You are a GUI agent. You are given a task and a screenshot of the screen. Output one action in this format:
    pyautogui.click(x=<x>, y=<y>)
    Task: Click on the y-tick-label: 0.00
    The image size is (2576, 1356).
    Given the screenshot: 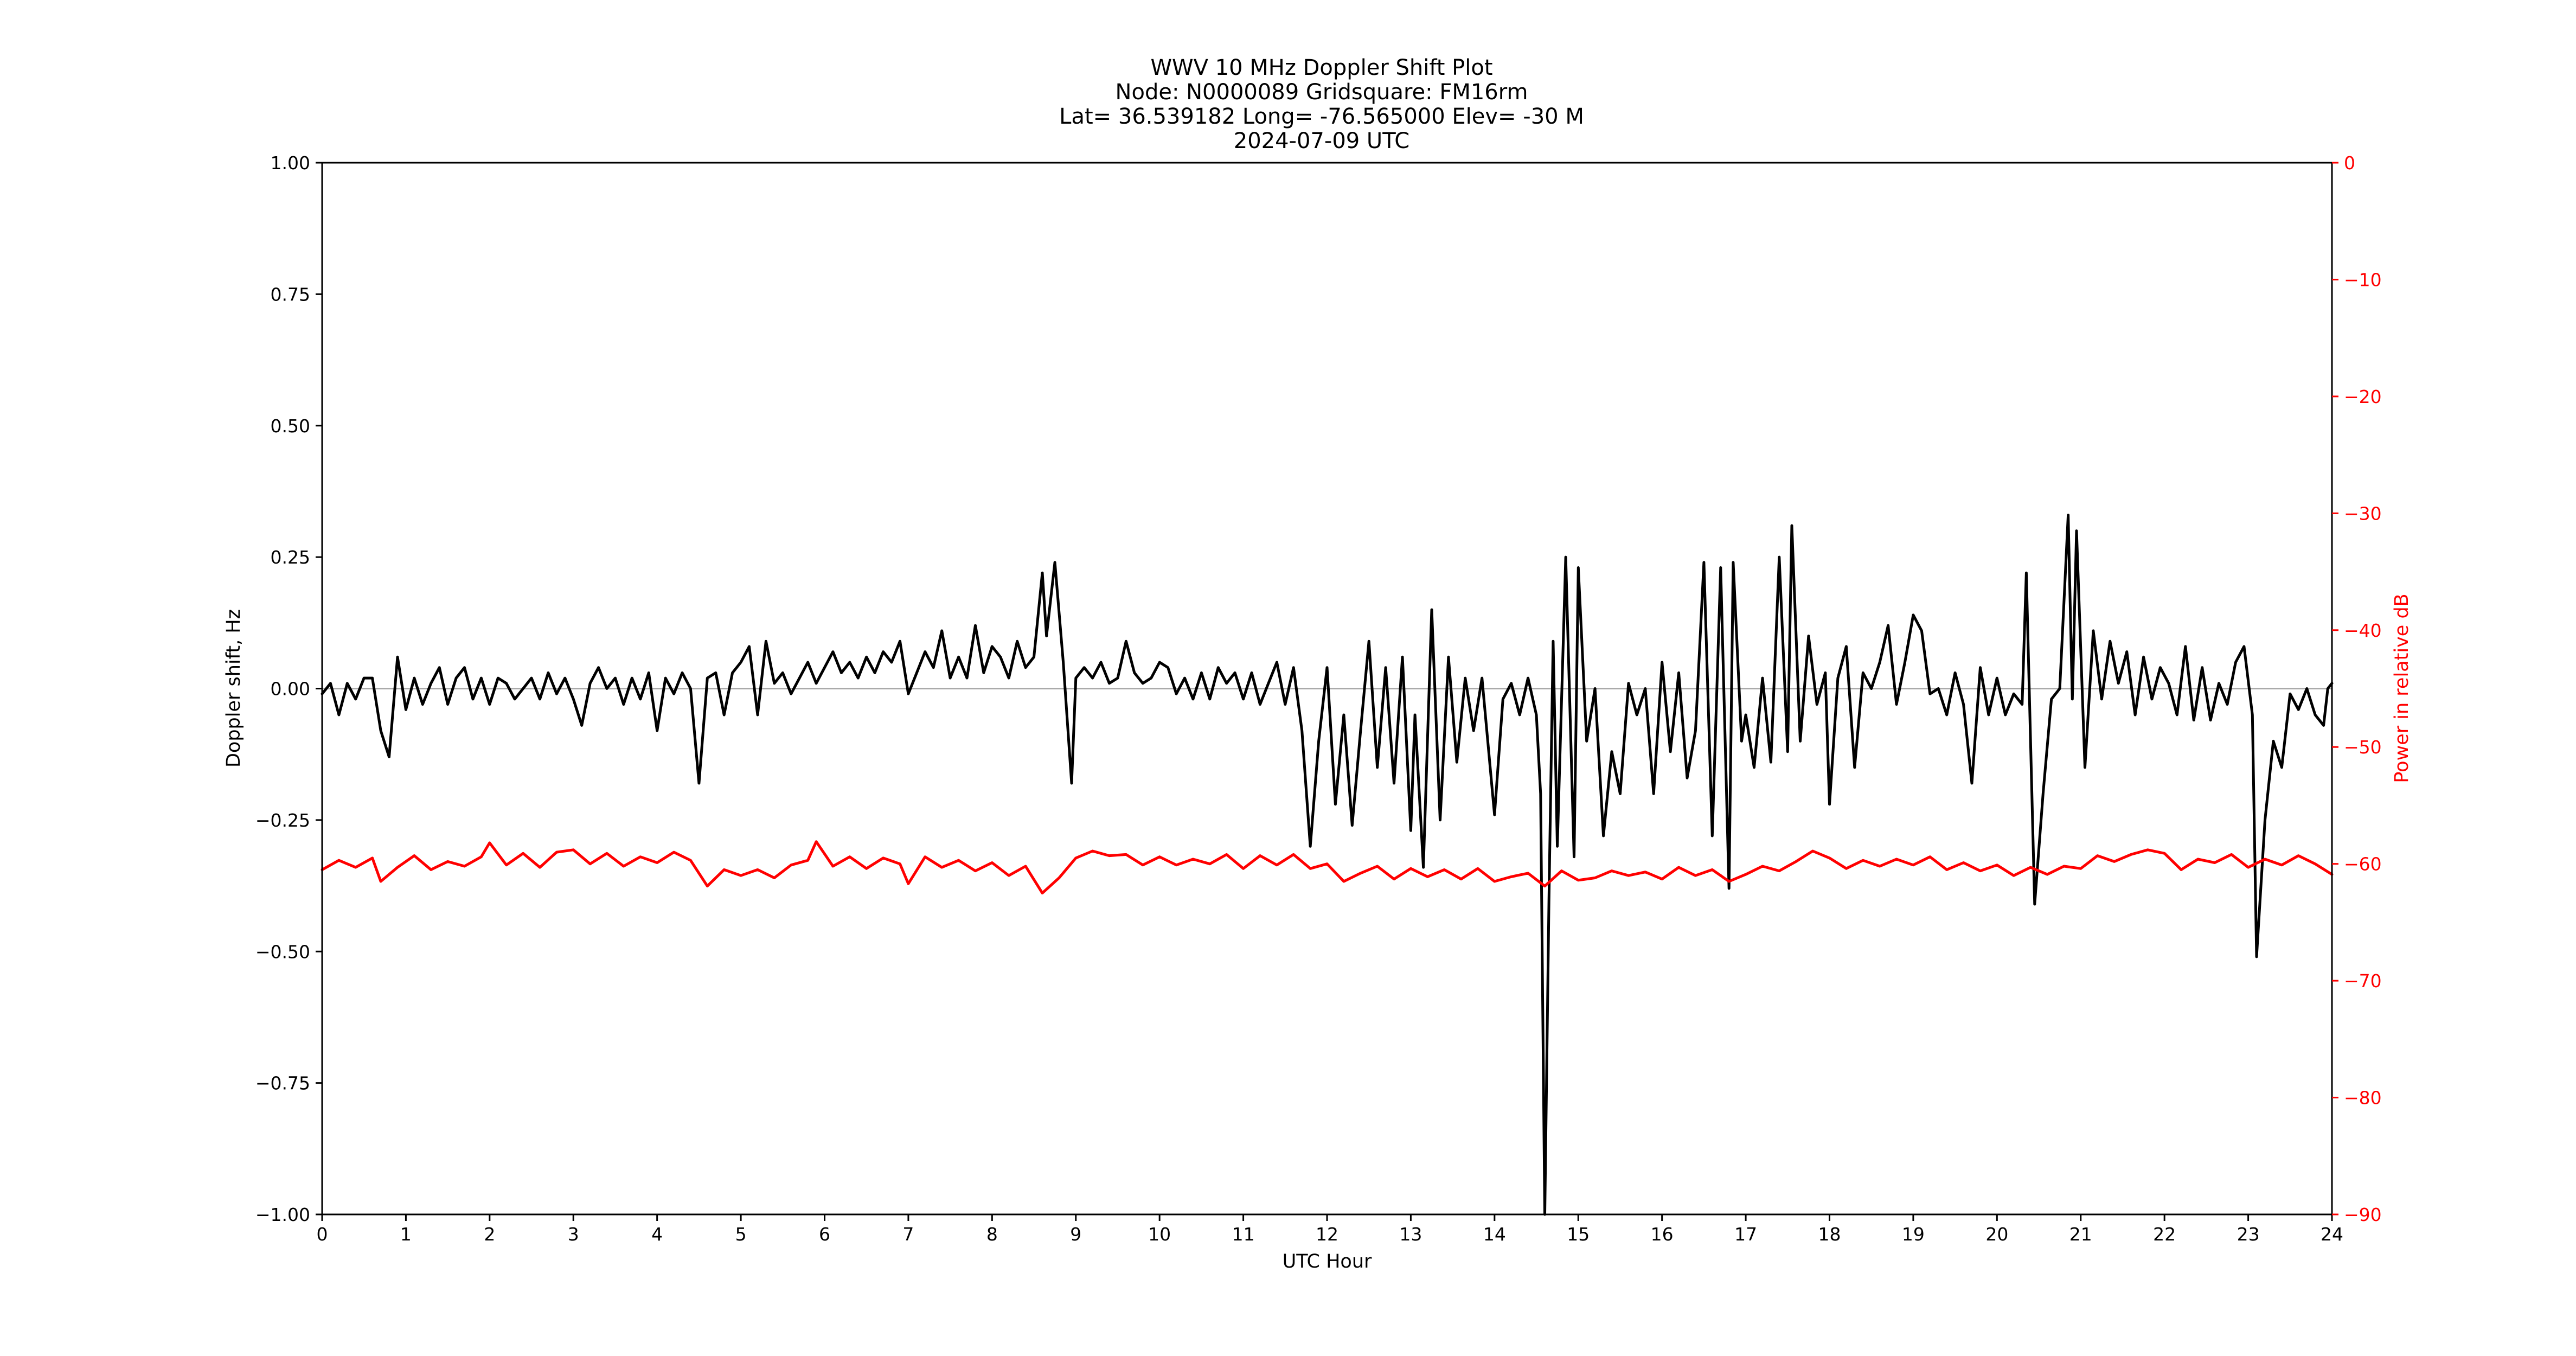 What is the action you would take?
    pyautogui.click(x=290, y=689)
    